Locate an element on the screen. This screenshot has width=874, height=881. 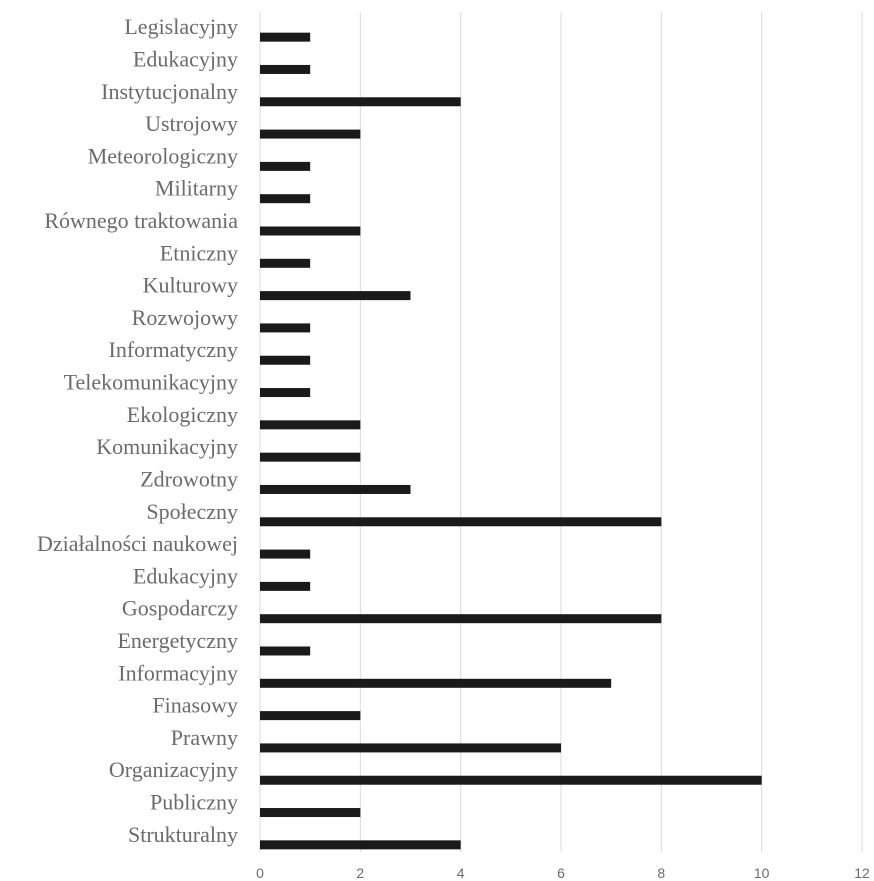
category-label: Informatyczny is located at coordinates (174, 349).